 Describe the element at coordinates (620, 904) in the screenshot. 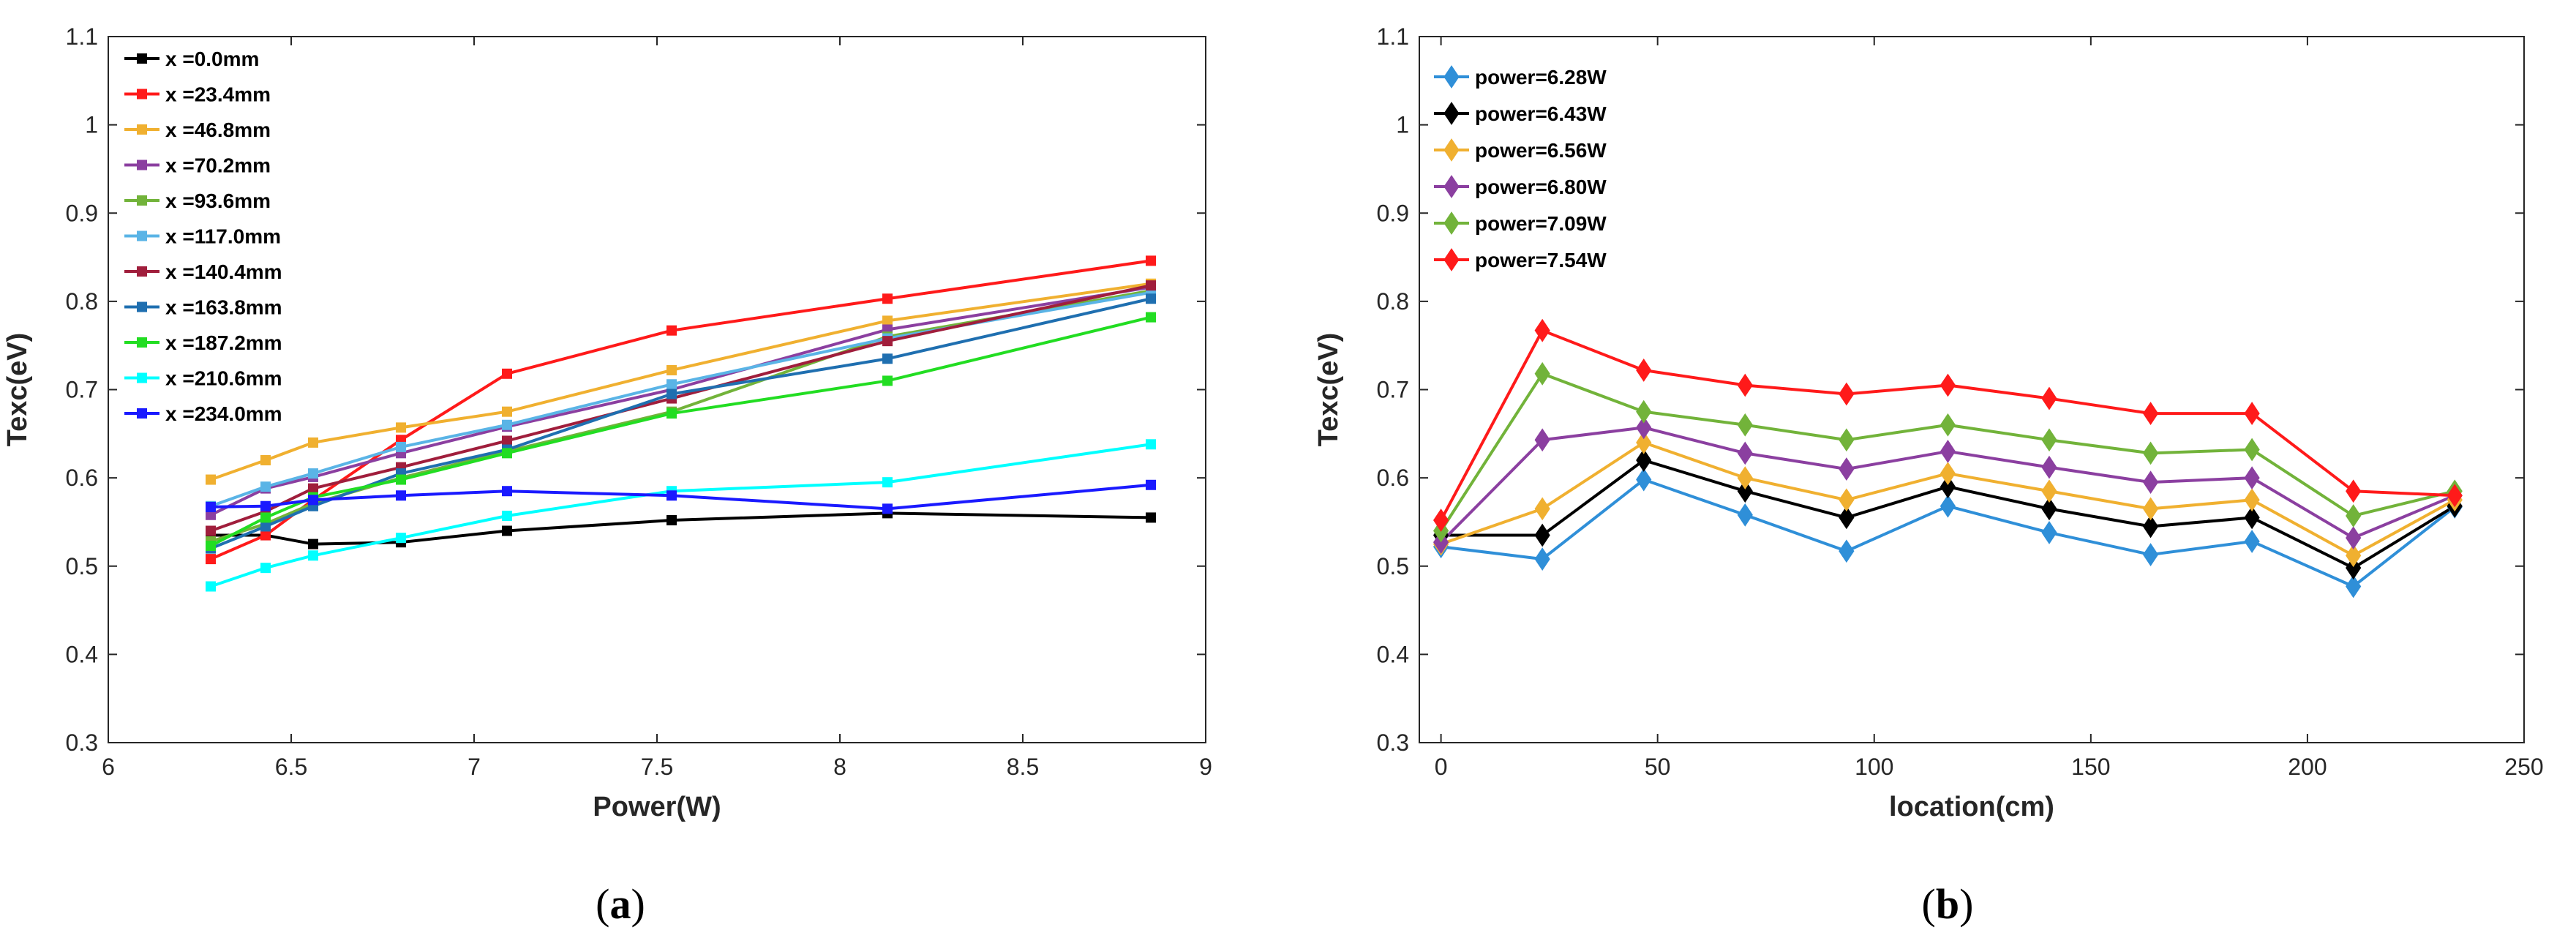

I see `panel-a-caption: (a)` at that location.